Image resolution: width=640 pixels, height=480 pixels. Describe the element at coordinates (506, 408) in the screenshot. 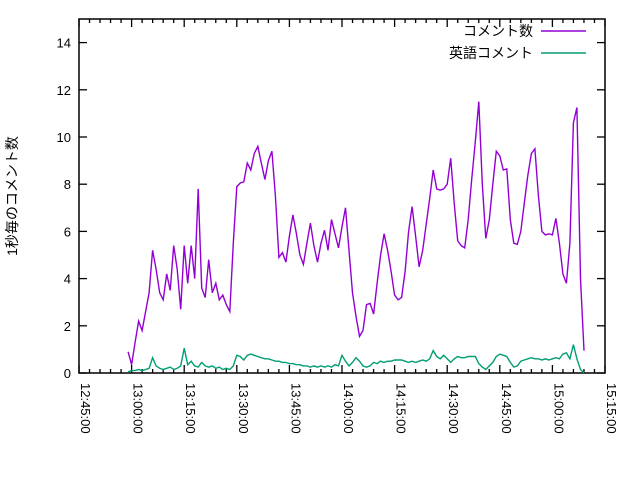

I see `x-tick-label: 14:45:00` at that location.